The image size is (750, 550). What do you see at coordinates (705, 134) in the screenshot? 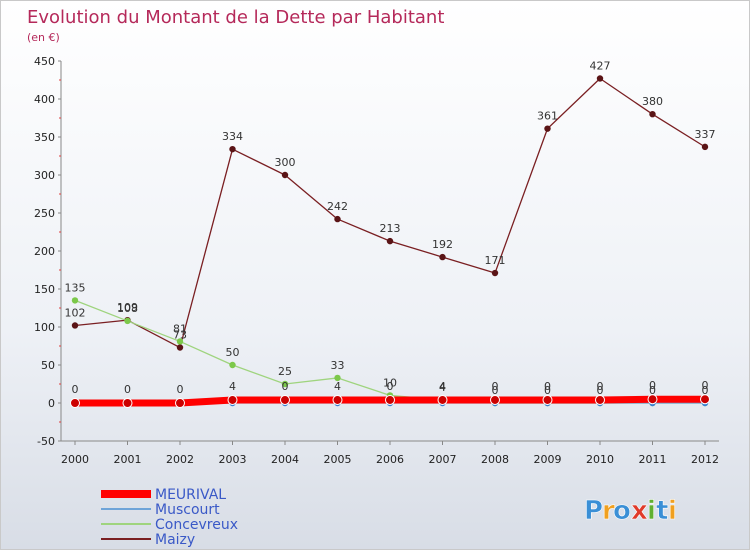
I see `data-label-maizy: 337` at bounding box center [705, 134].